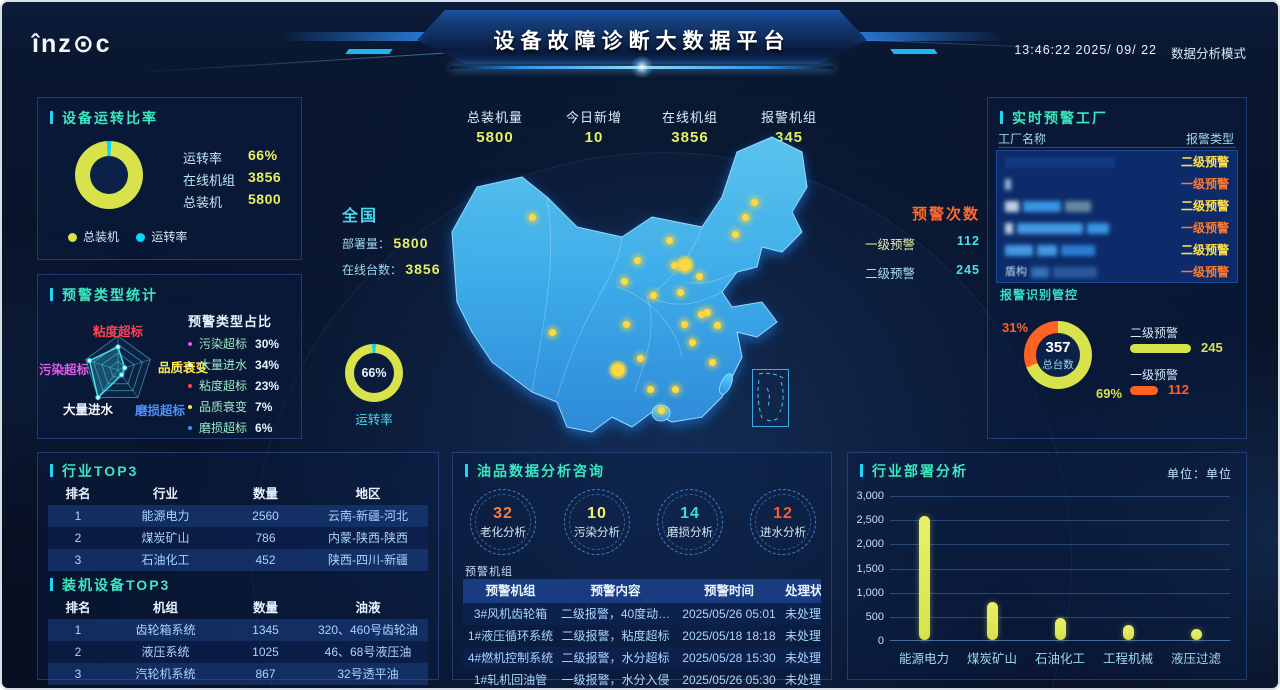 This screenshot has width=1280, height=690. Describe the element at coordinates (118, 332) in the screenshot. I see `radar-axis-label: 粘度超标` at that location.